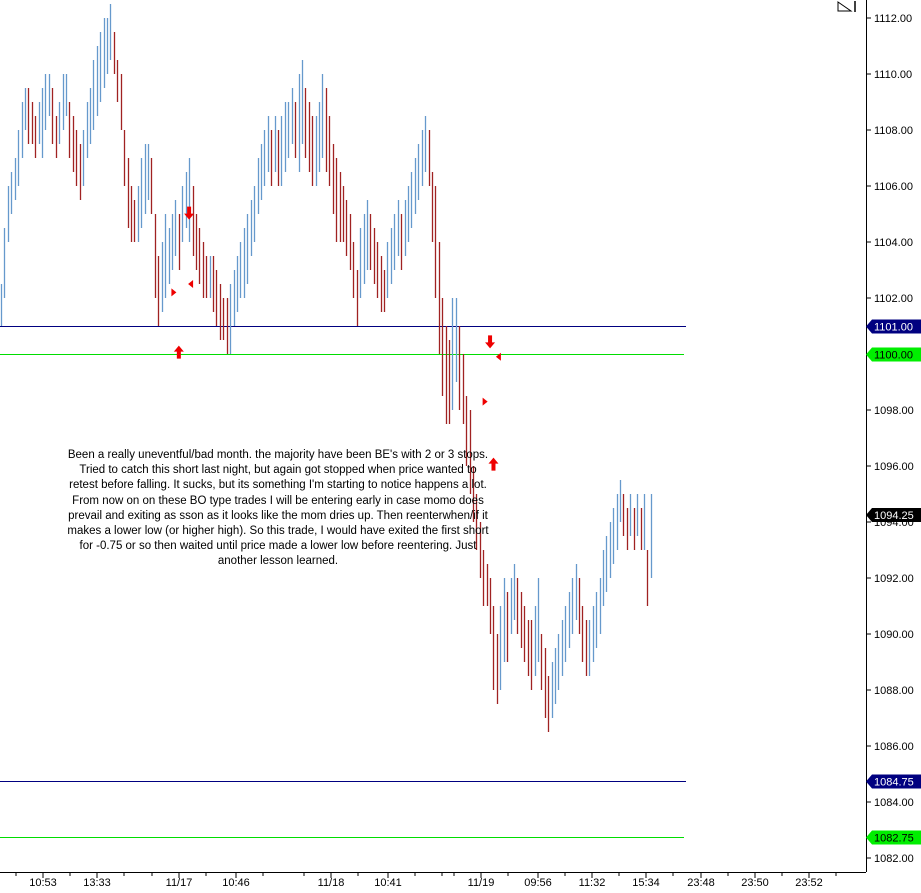 This screenshot has width=921, height=893. What do you see at coordinates (893, 299) in the screenshot?
I see `y-tick-label: 1102.00` at bounding box center [893, 299].